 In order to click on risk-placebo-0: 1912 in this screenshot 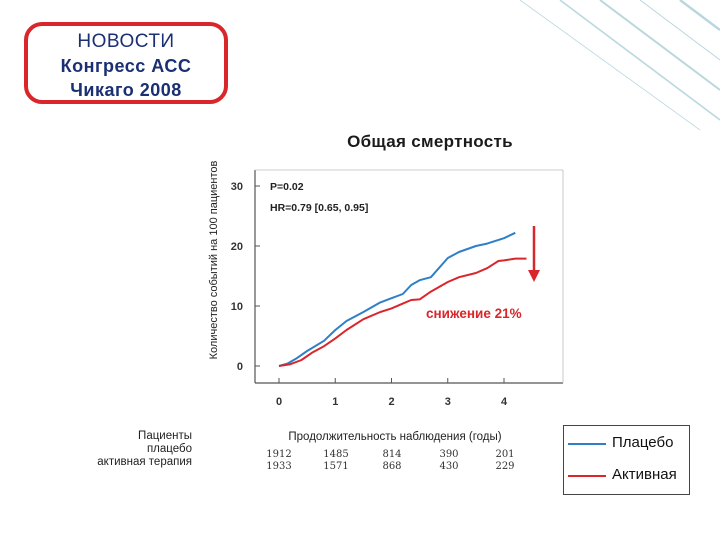, I will do `click(279, 454)`.